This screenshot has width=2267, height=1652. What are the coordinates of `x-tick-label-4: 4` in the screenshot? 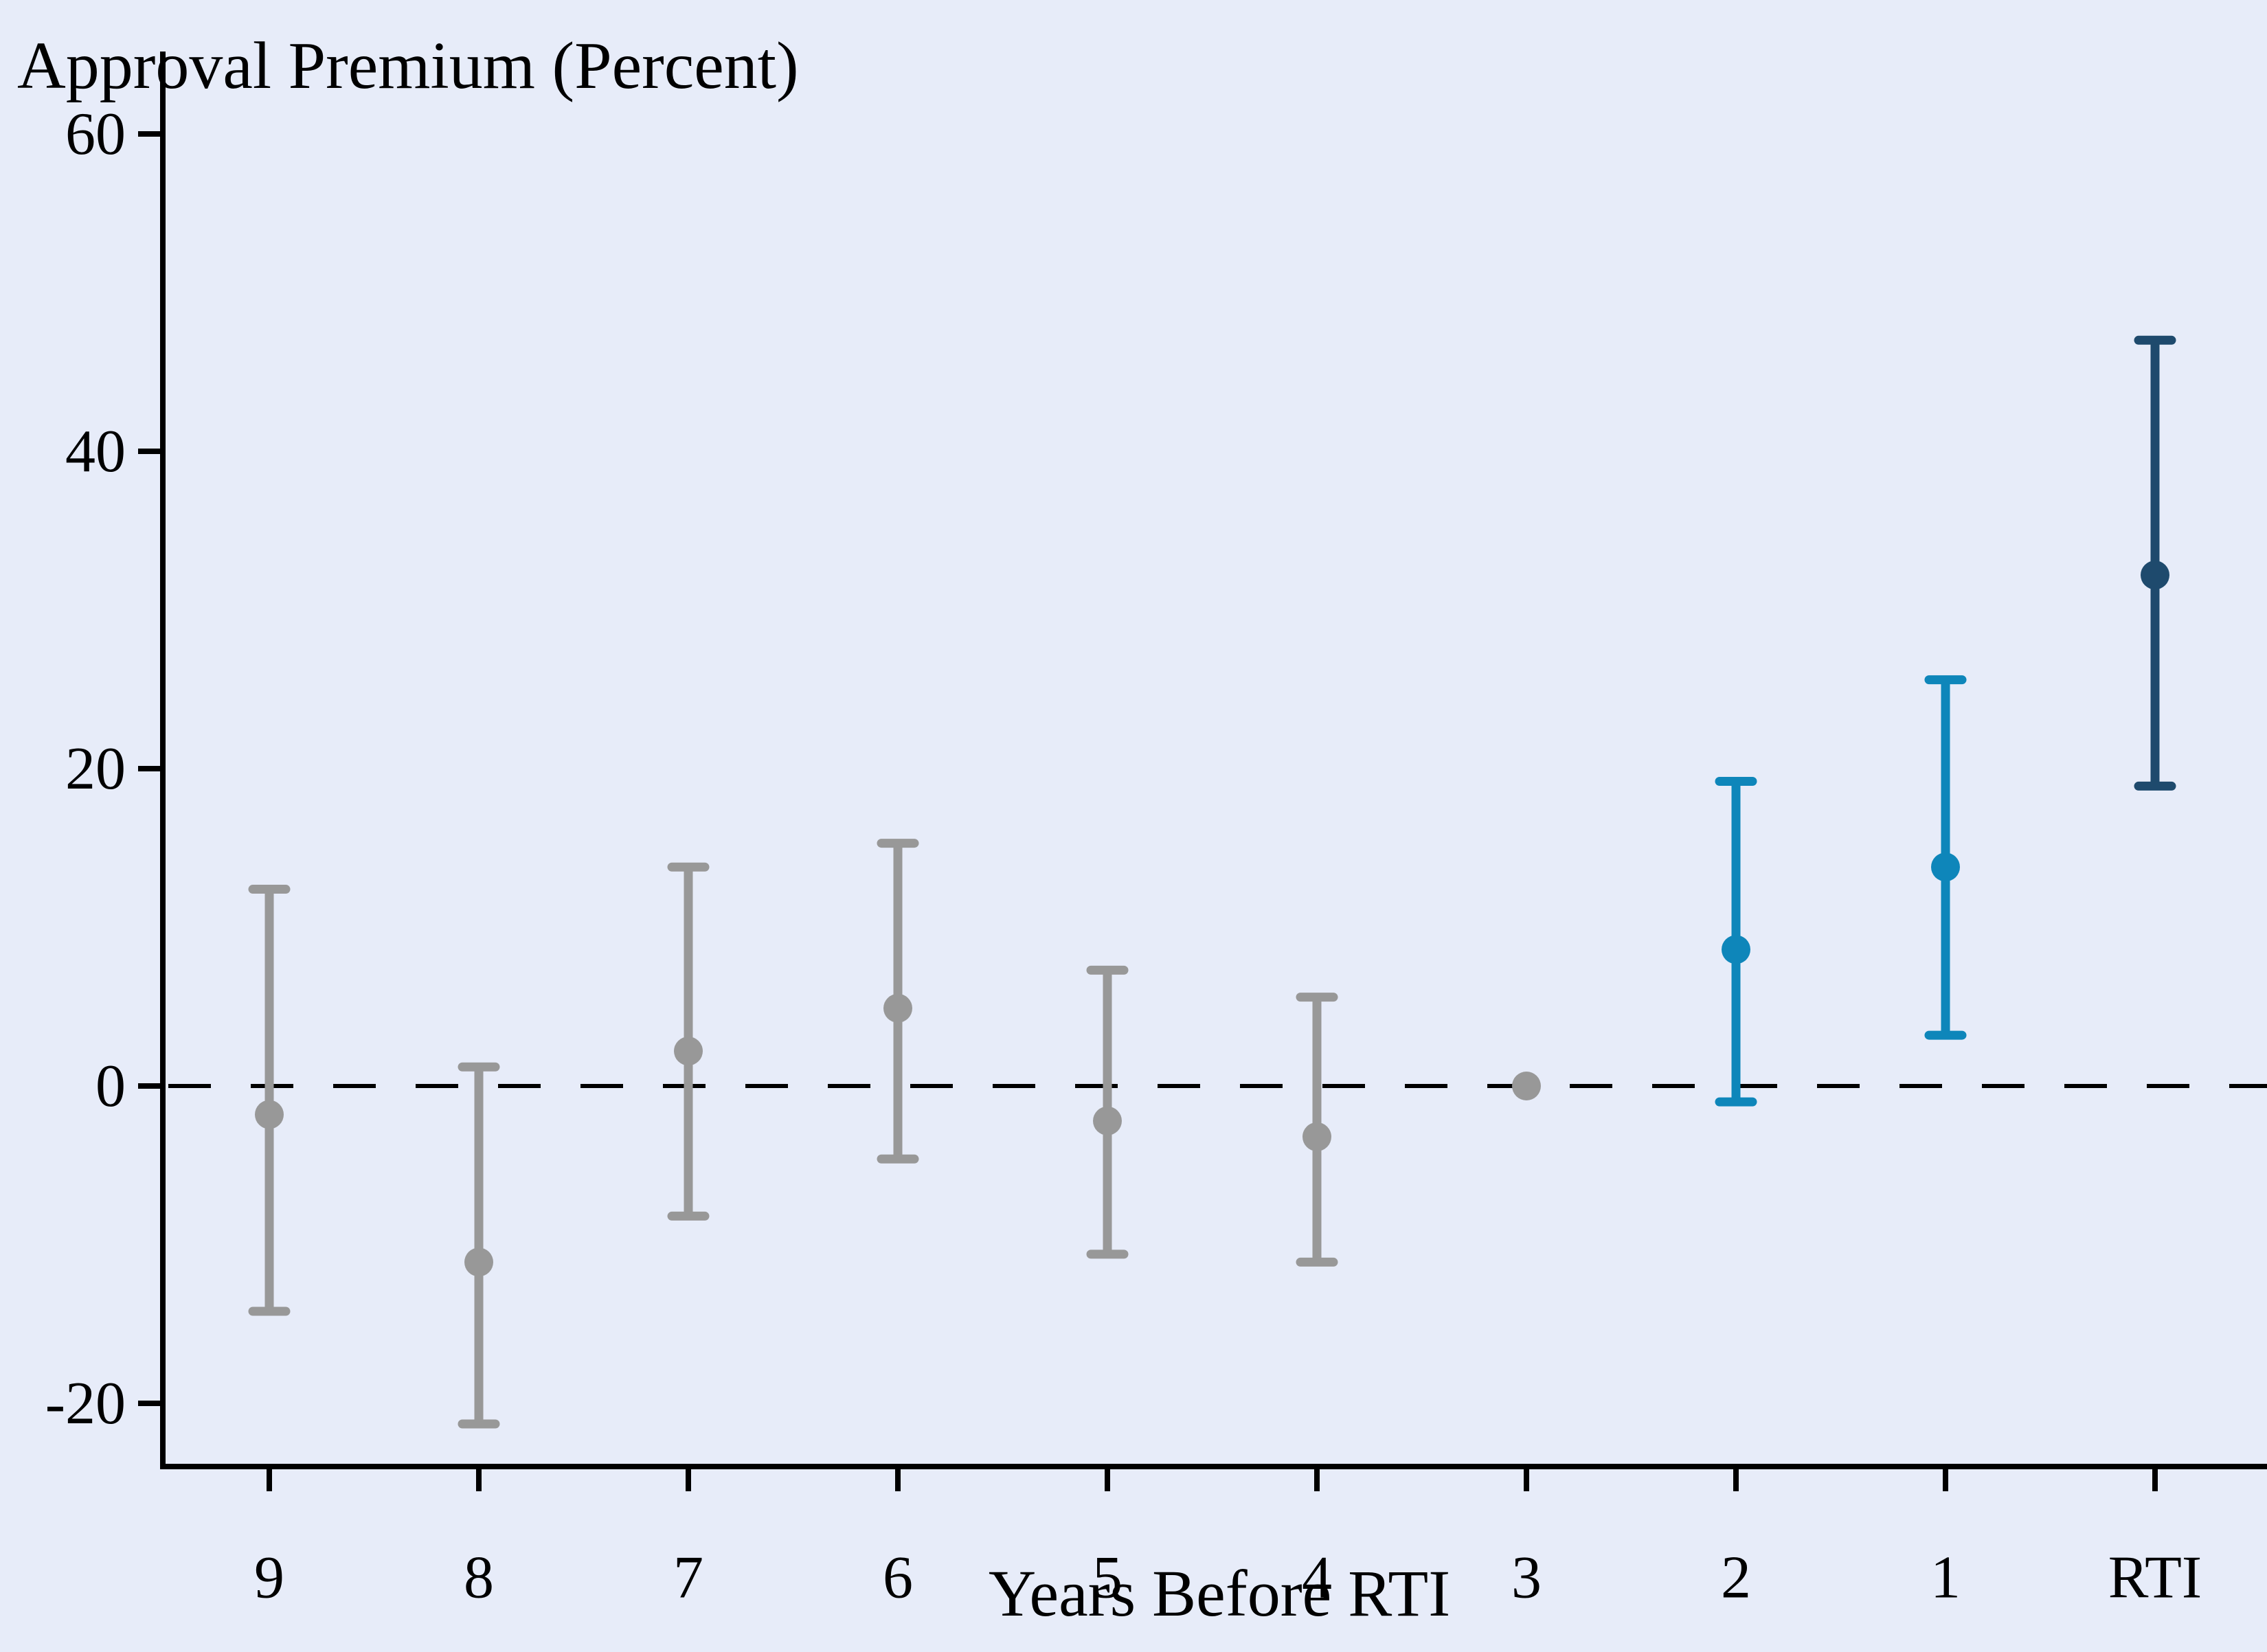 It's located at (1317, 1577).